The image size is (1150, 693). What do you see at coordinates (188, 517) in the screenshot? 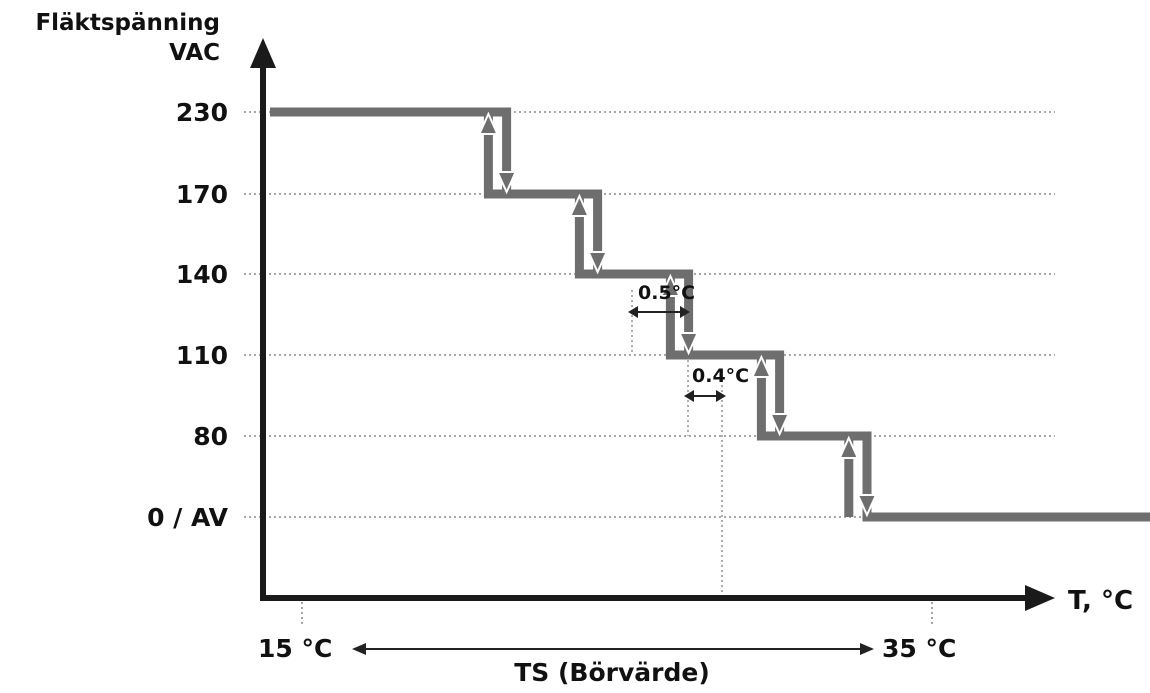
I see `y-tick-label: 0 / AV` at bounding box center [188, 517].